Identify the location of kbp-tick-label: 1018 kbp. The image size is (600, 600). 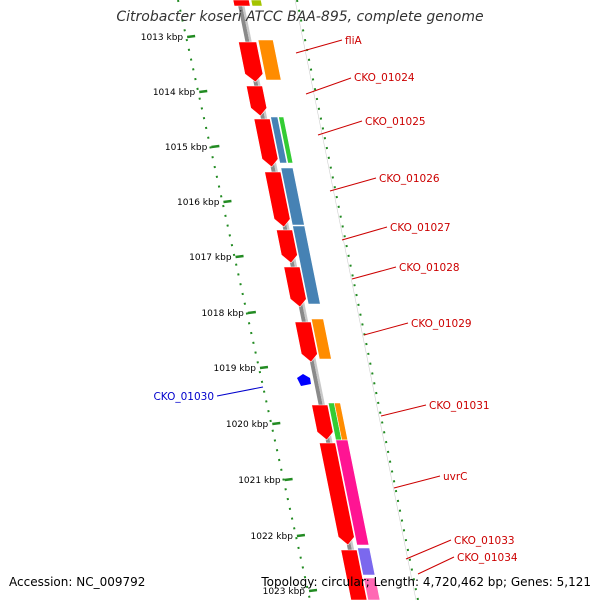
(222, 314).